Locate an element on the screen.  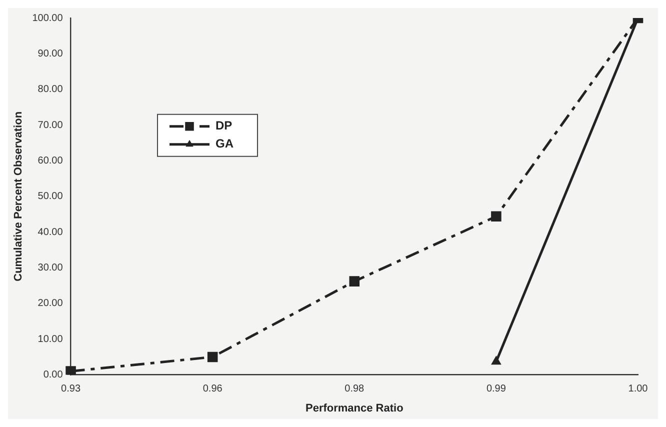
x-tick-label: 0.99 is located at coordinates (496, 389).